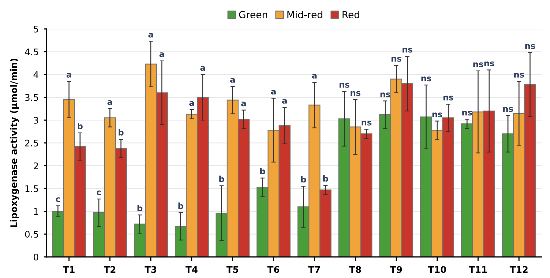  Describe the element at coordinates (32, 189) in the screenshot. I see `y-tick-label: 1.5` at that location.